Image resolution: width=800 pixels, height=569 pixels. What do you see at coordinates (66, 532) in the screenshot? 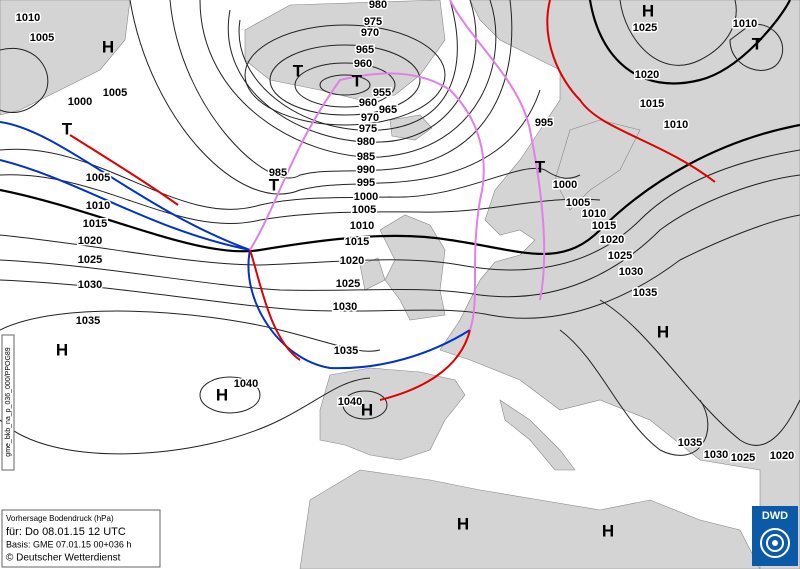
I see `info-valid: für: Do 08.01.15 12 UTC` at bounding box center [66, 532].